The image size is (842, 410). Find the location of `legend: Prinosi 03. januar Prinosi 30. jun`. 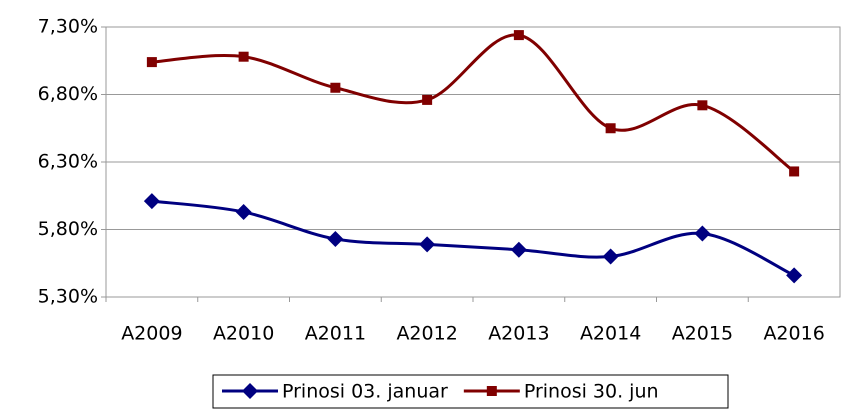

legend: Prinosi 03. januar Prinosi 30. jun is located at coordinates (470, 391).